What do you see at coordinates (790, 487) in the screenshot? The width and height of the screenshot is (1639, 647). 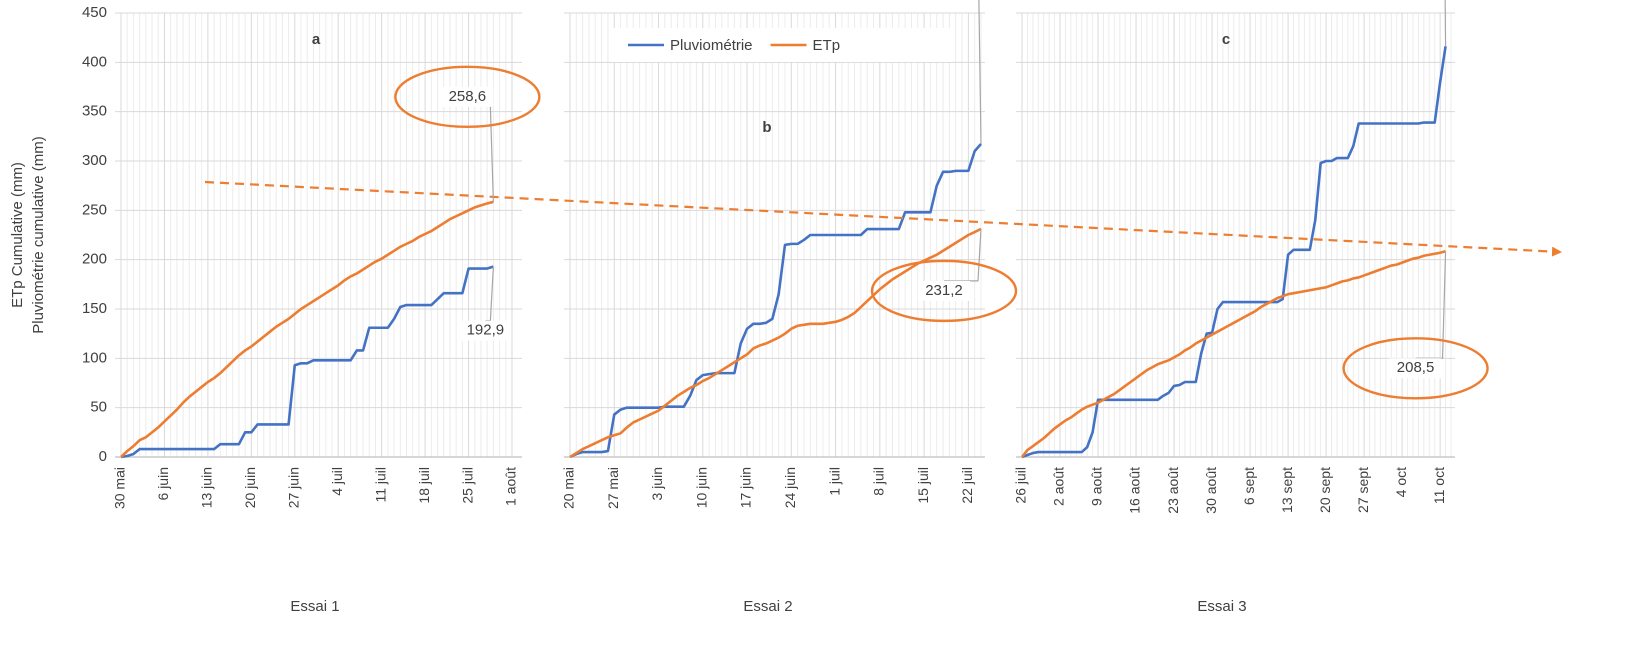 I see `x-tick-label: 24 juin` at bounding box center [790, 487].